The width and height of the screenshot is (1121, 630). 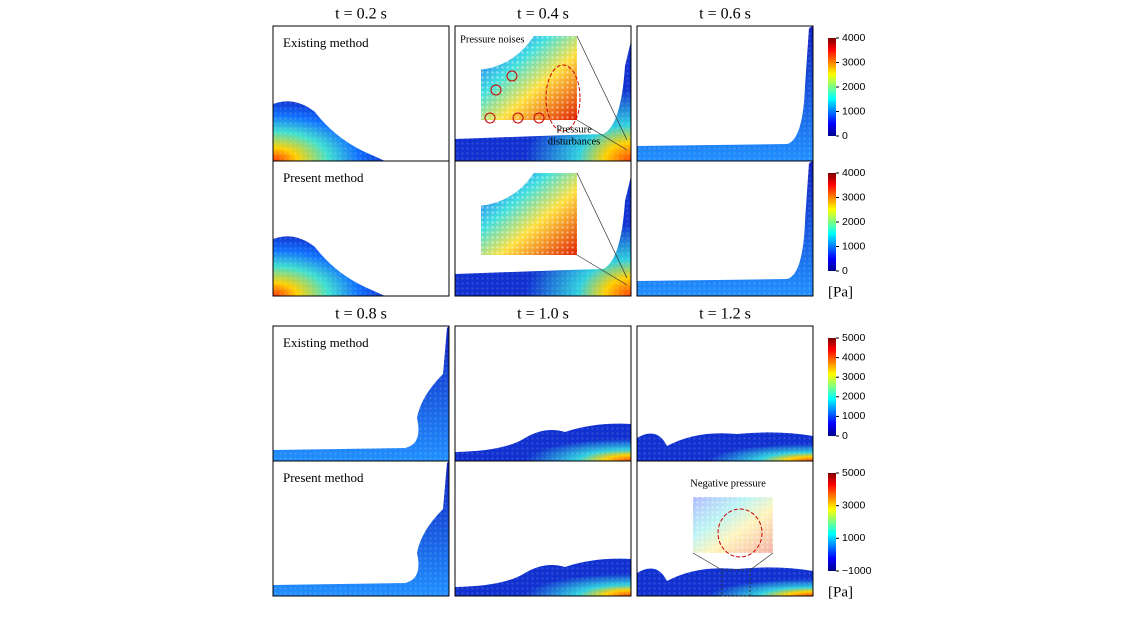 What do you see at coordinates (492, 39) in the screenshot?
I see `annotation: Pressure noises` at bounding box center [492, 39].